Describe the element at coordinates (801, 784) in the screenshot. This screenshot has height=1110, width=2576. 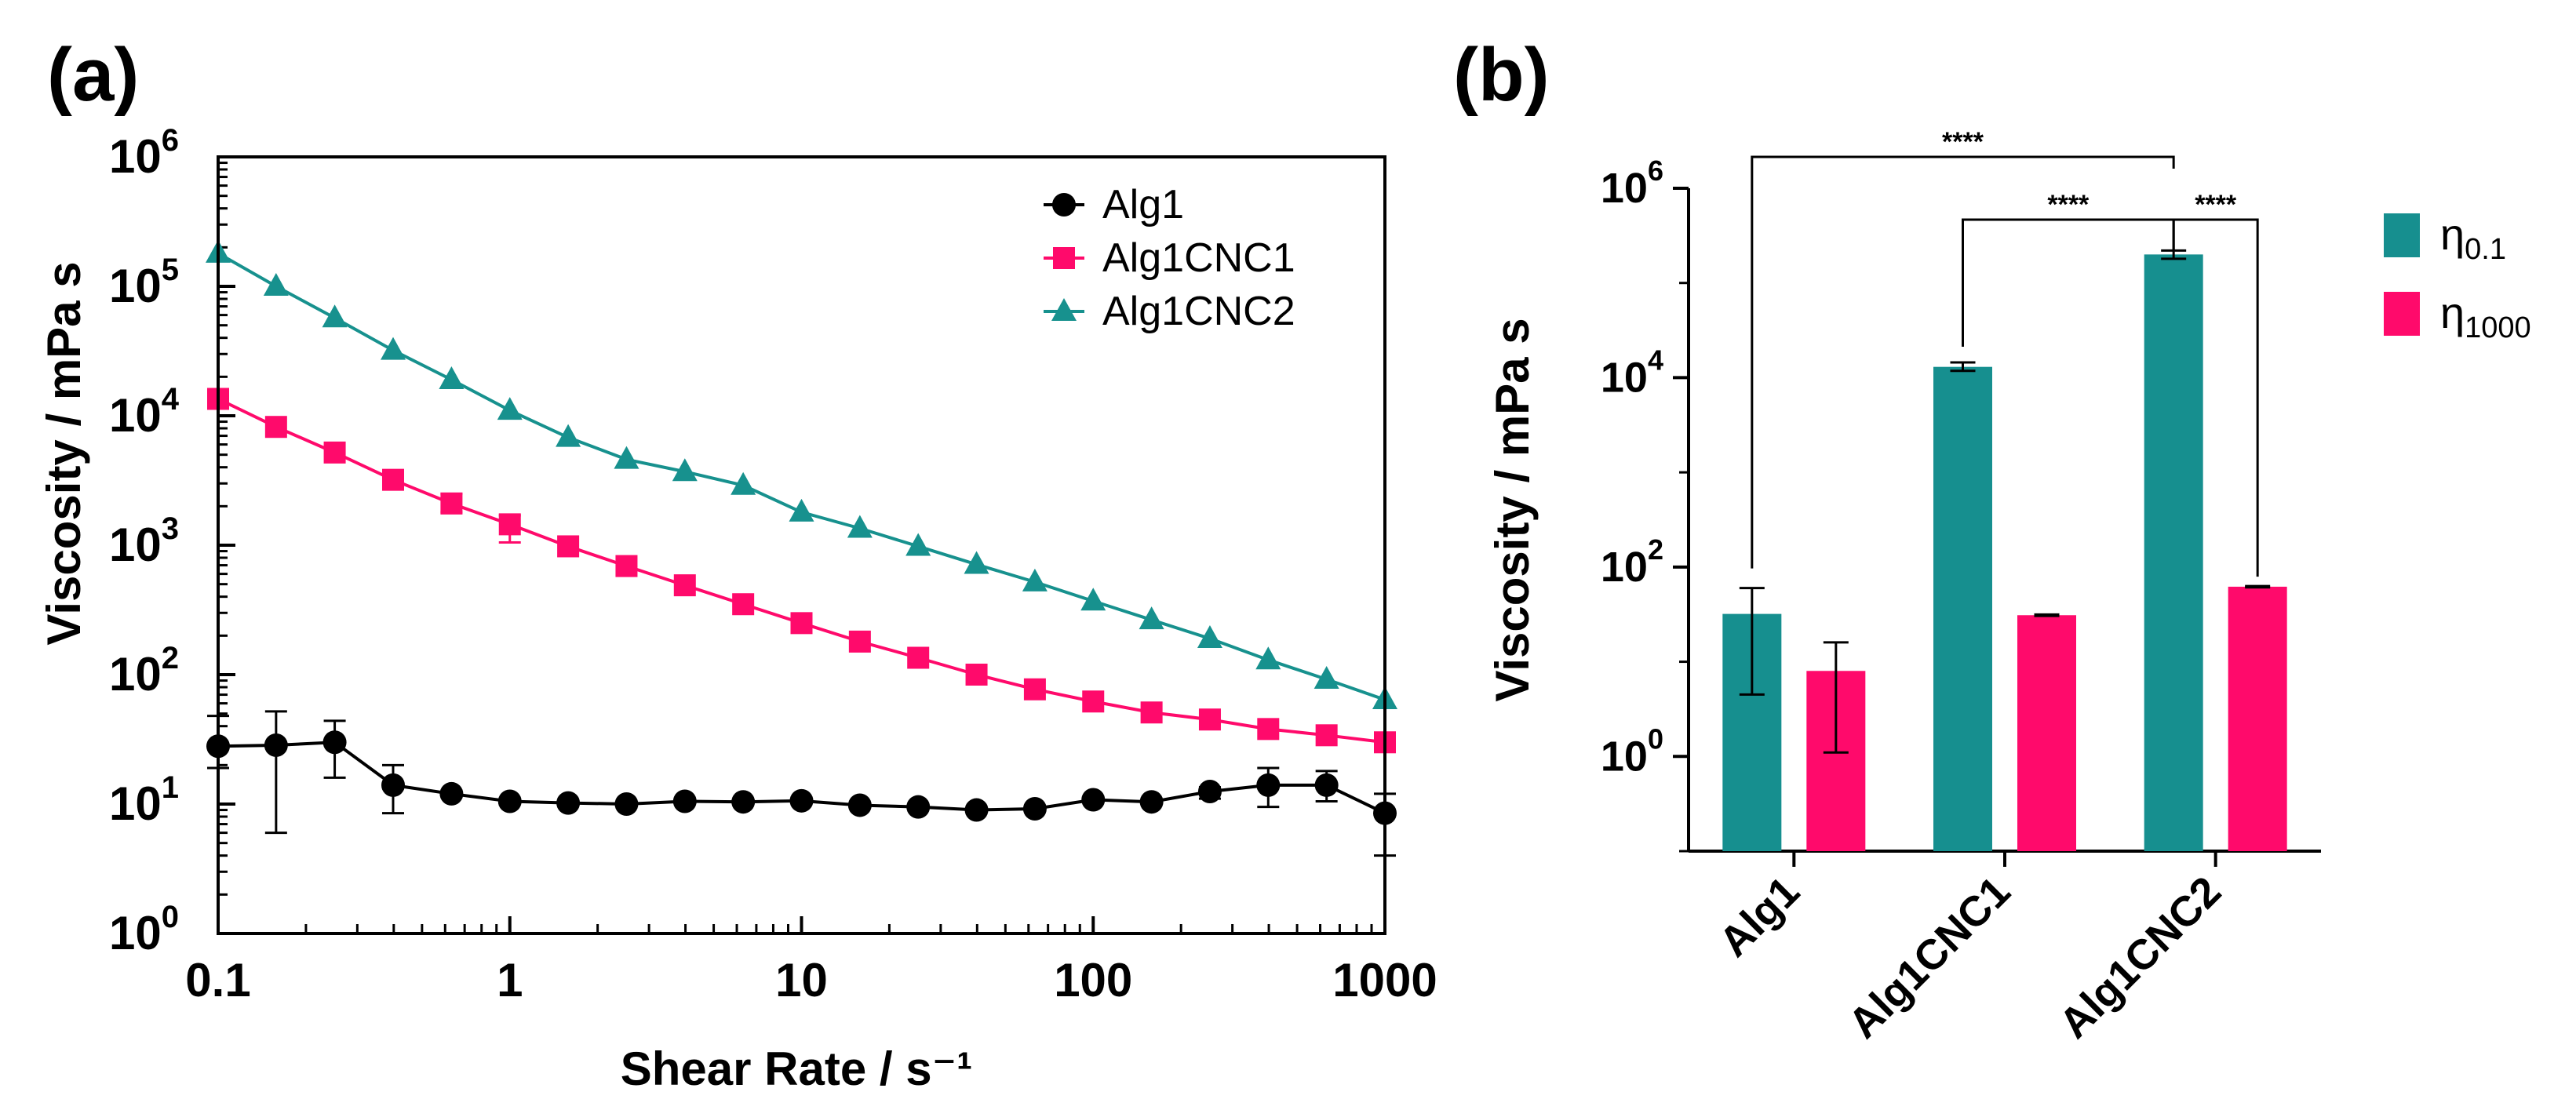
I see `series-Alg1` at that location.